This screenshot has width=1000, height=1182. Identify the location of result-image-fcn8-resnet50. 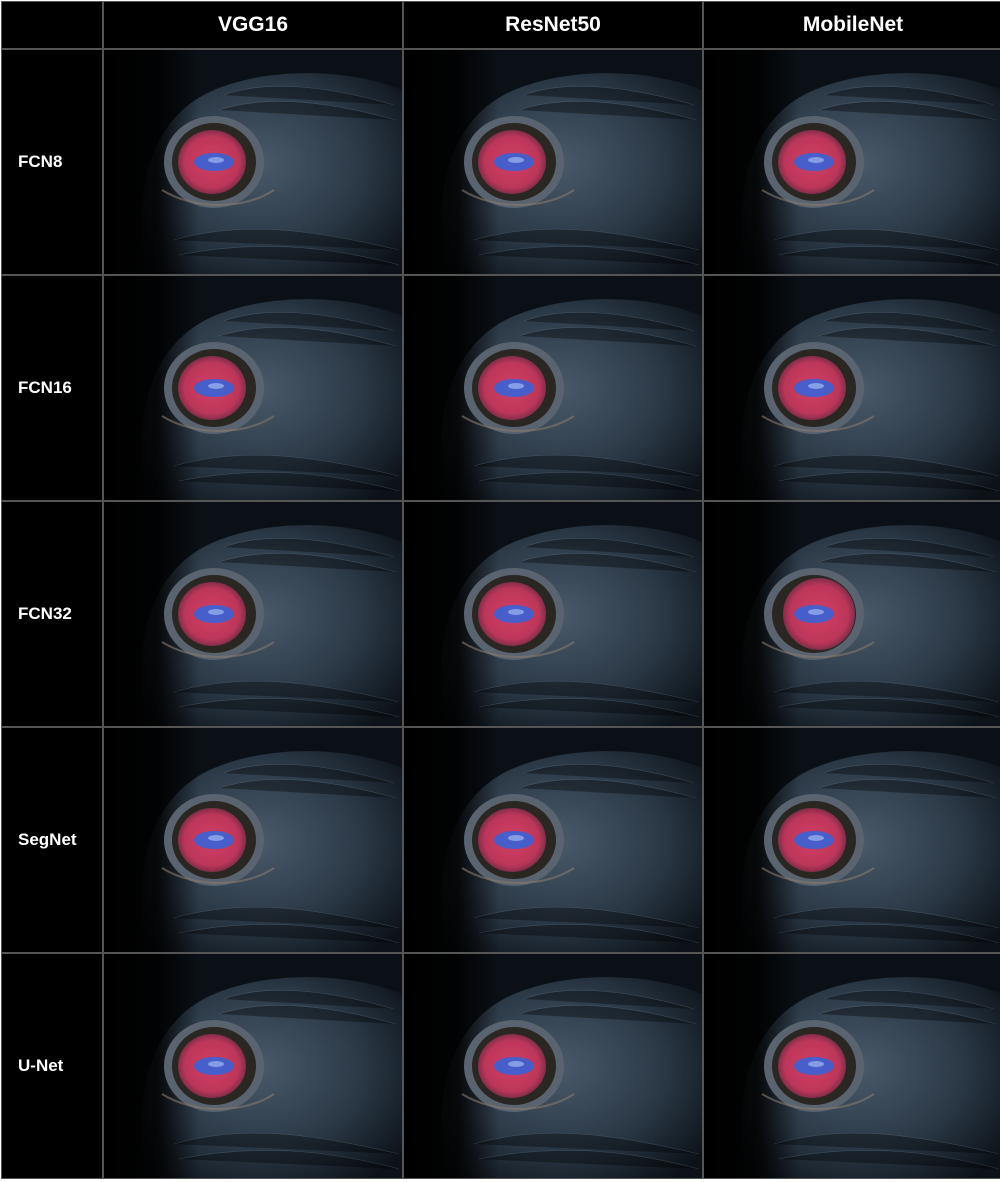
(553, 162).